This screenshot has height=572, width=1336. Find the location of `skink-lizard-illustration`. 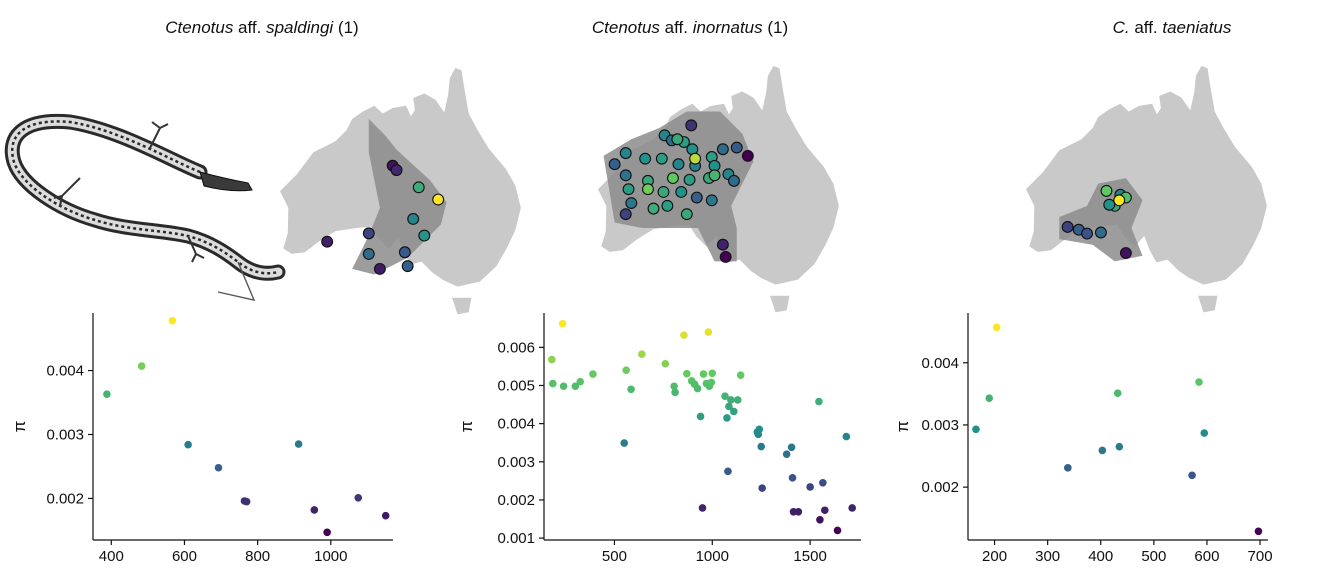

skink-lizard-illustration is located at coordinates (145, 207).